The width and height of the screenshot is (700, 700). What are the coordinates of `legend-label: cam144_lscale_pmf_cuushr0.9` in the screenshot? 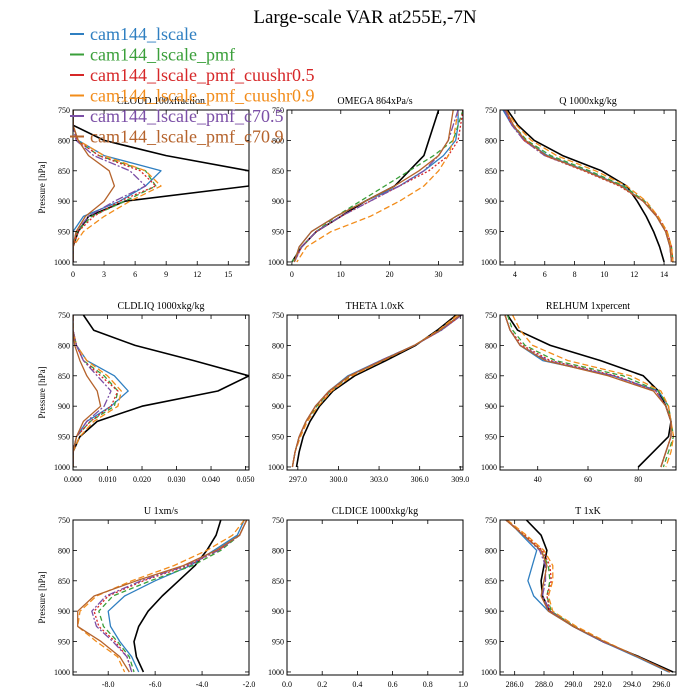 It's located at (202, 96).